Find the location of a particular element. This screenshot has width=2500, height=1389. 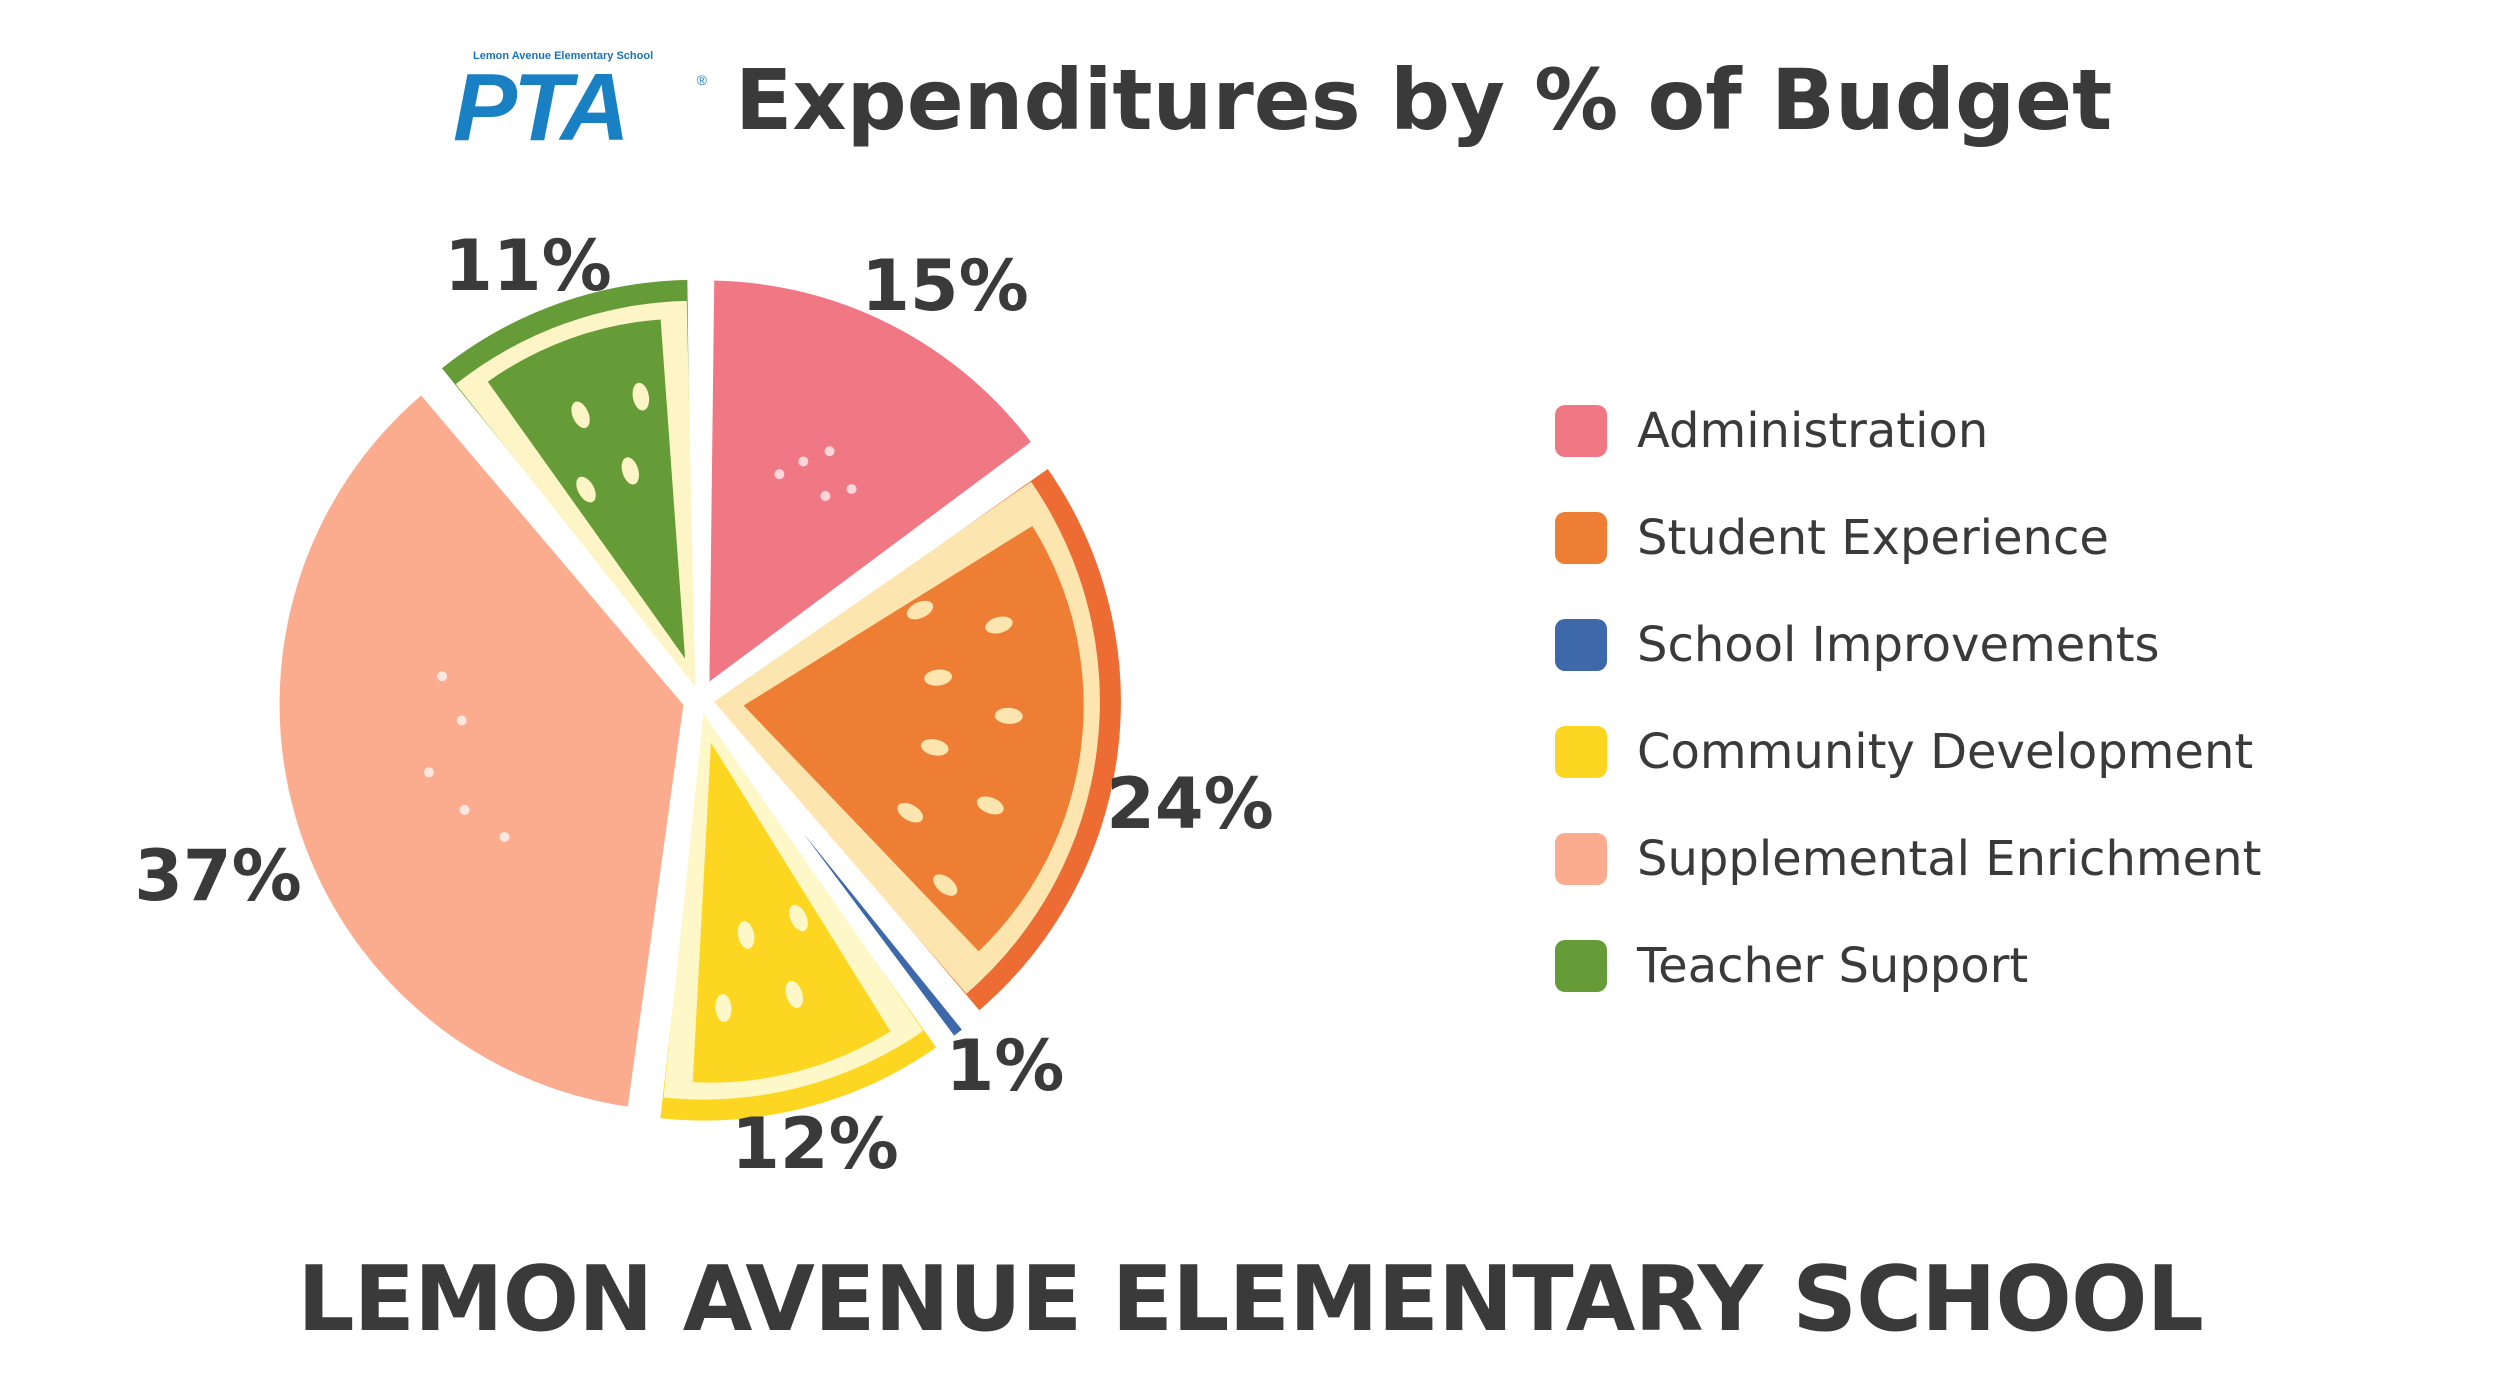

school-name-footer: LEMON AVENUE ELEMENTARY SCHOOL is located at coordinates (1250, 1299).